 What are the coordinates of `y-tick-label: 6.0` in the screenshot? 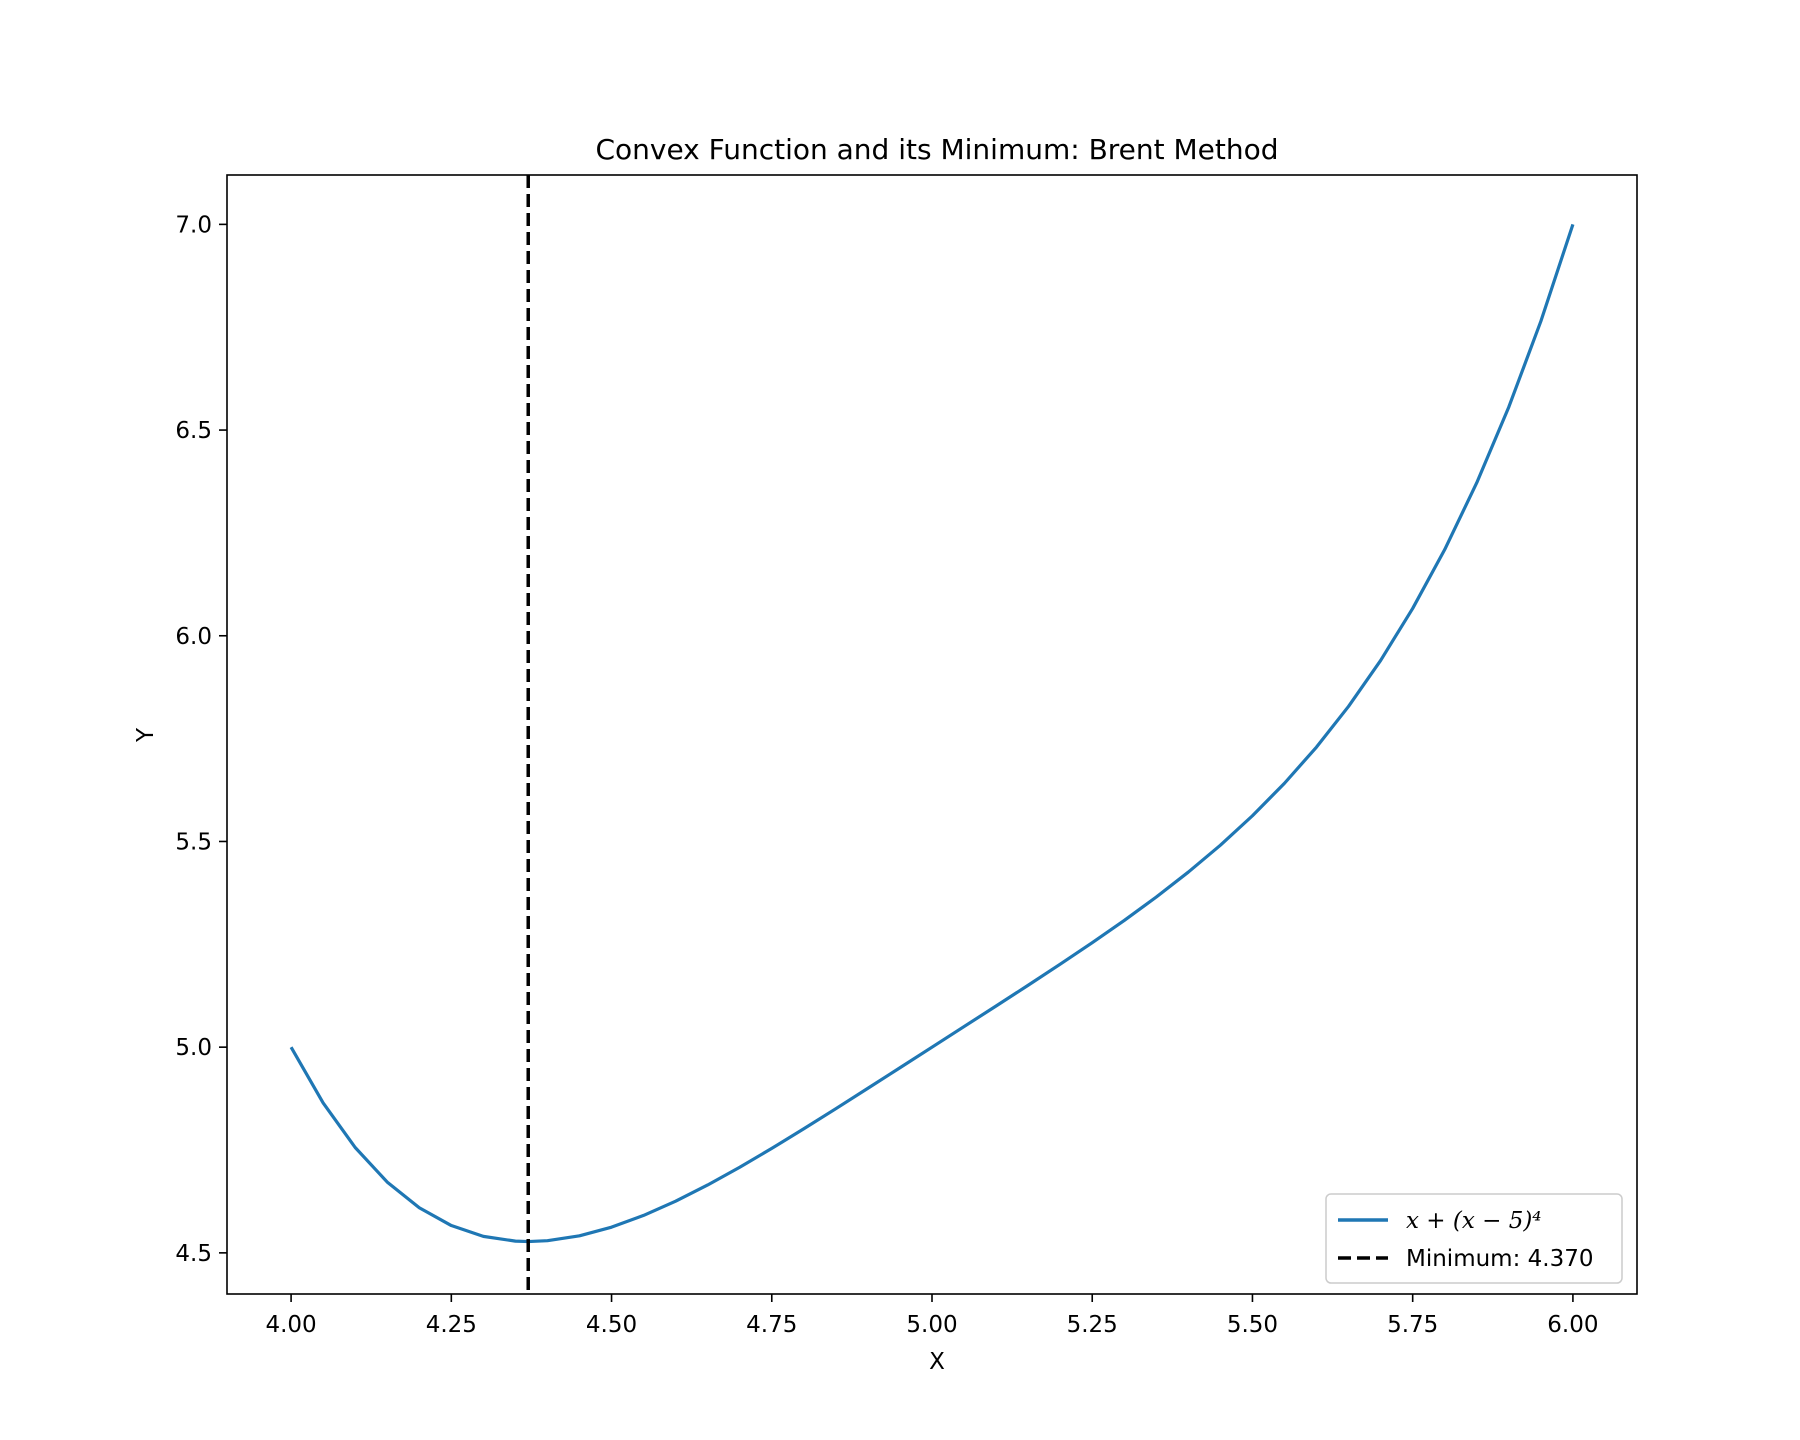 It's located at (193, 637).